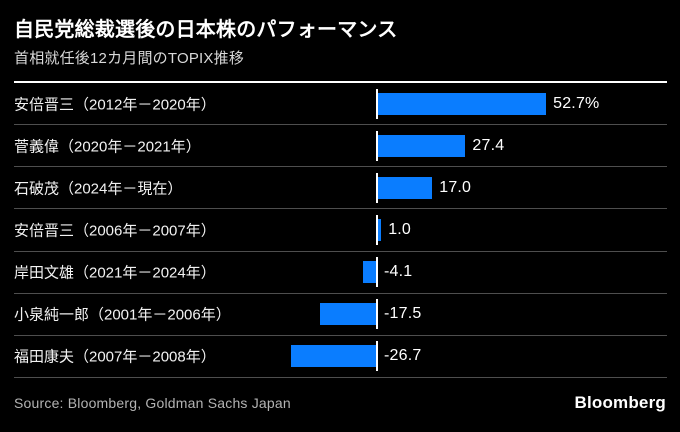 The image size is (680, 432). Describe the element at coordinates (620, 402) in the screenshot. I see `bloomberg-logo: Bloomberg` at that location.